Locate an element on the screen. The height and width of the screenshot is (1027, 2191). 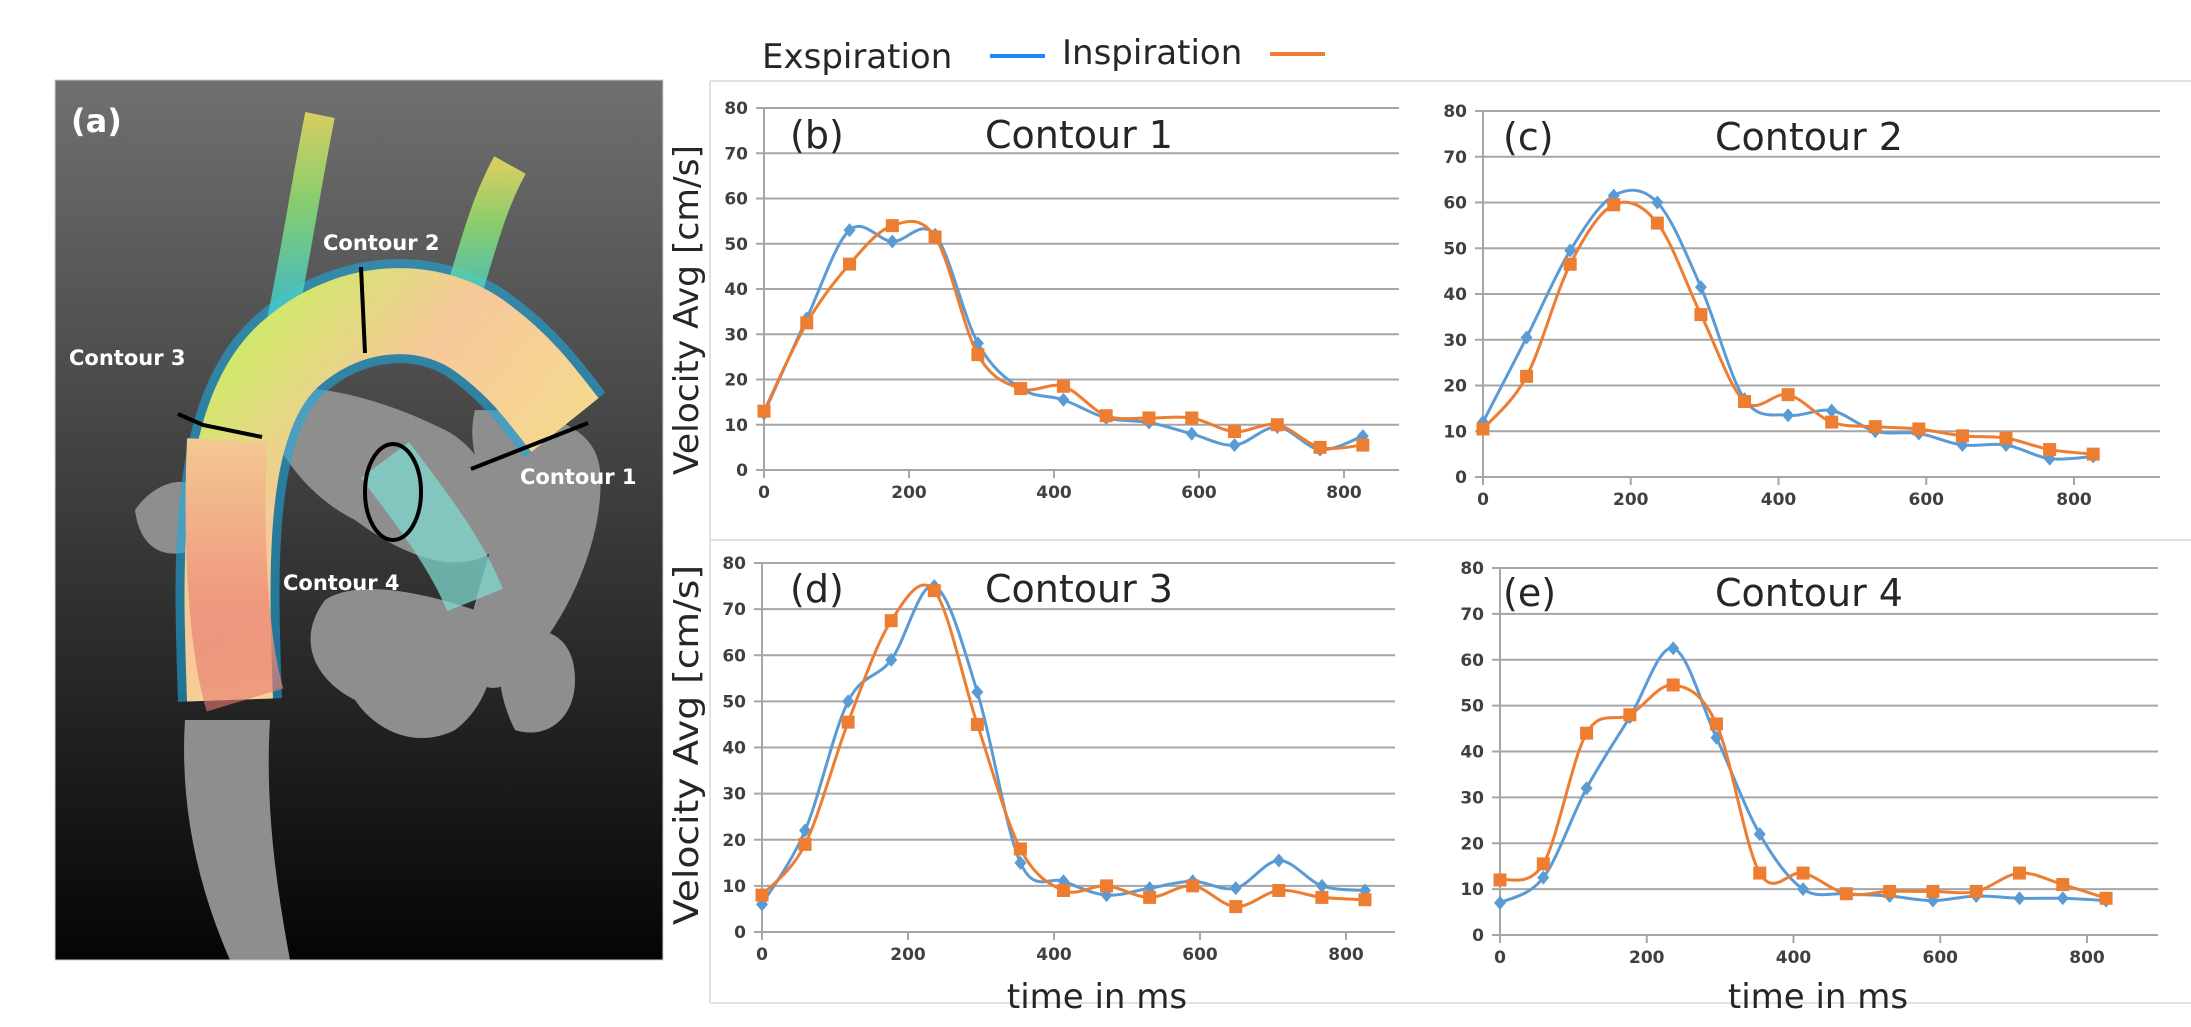
contour-3-label: Contour 3 is located at coordinates (127, 358).